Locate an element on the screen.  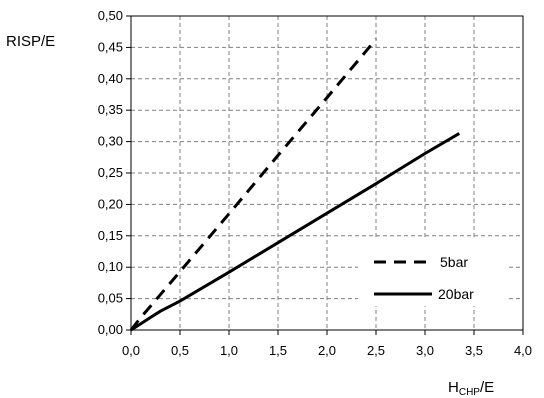
x-axis-ticks: 0,0 0,5 1,0 1,5 2,0 2,5 3,0 3,5 4,0 is located at coordinates (327, 344).